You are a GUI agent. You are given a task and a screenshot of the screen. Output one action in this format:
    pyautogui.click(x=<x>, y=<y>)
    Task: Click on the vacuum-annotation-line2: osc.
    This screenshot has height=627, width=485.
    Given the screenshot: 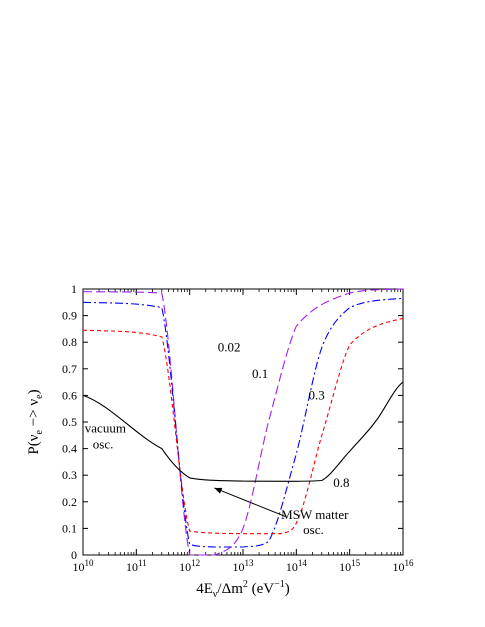 What is the action you would take?
    pyautogui.click(x=103, y=444)
    